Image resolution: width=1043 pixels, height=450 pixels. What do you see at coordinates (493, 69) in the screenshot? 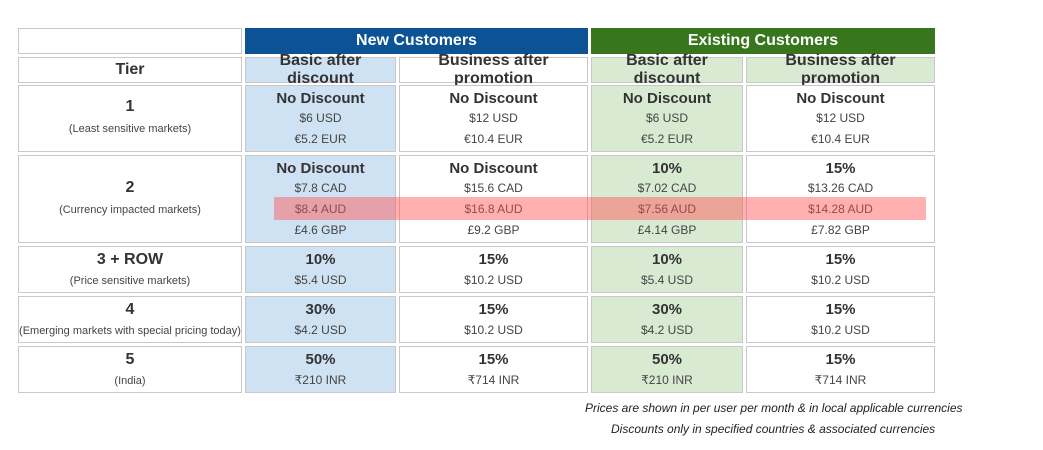
I see `new-business-column-header: Business after promotion` at bounding box center [493, 69].